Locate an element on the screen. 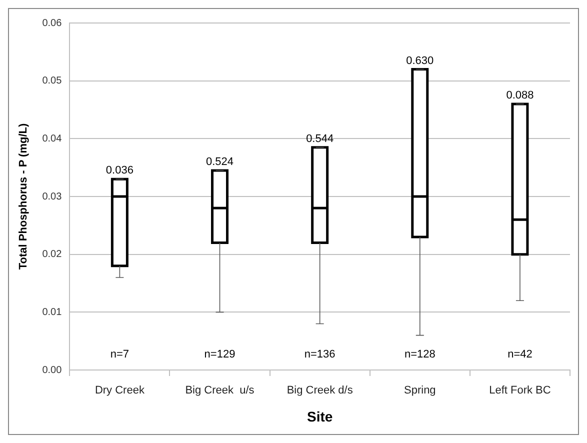 This screenshot has width=587, height=443. y-tick-label: 0.03 is located at coordinates (52, 196).